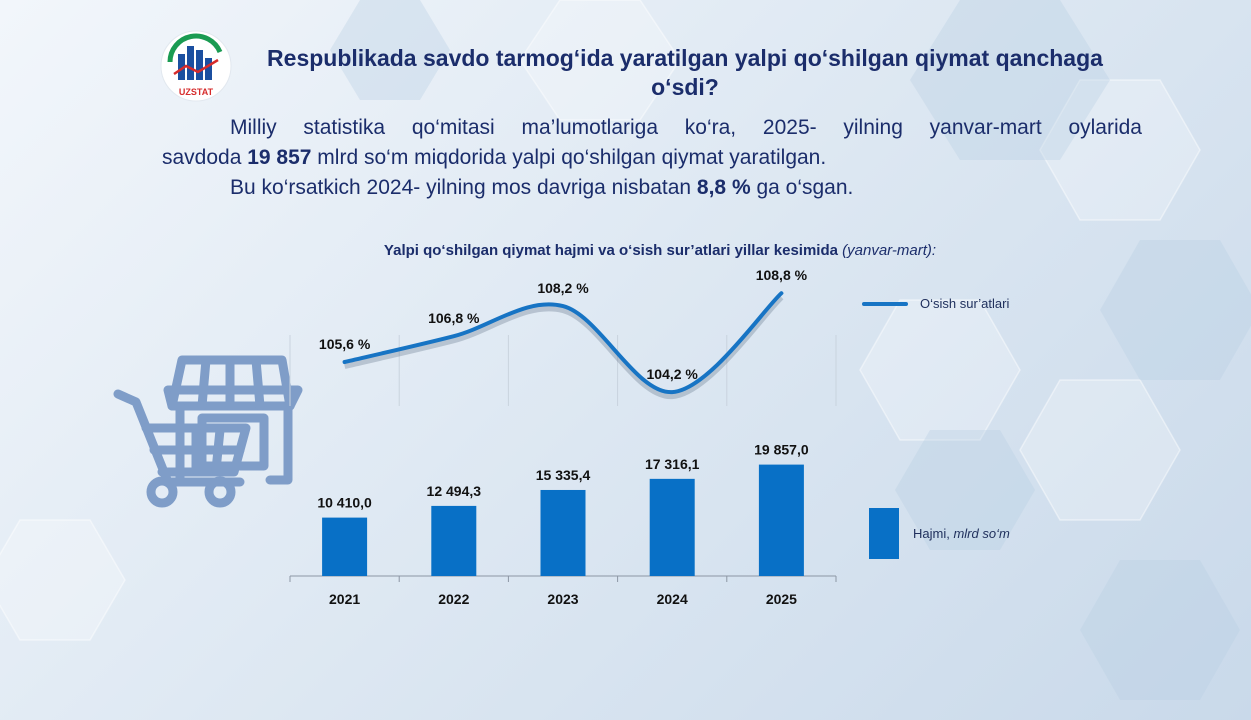 This screenshot has height=720, width=1251. I want to click on growth-line, so click(563, 343).